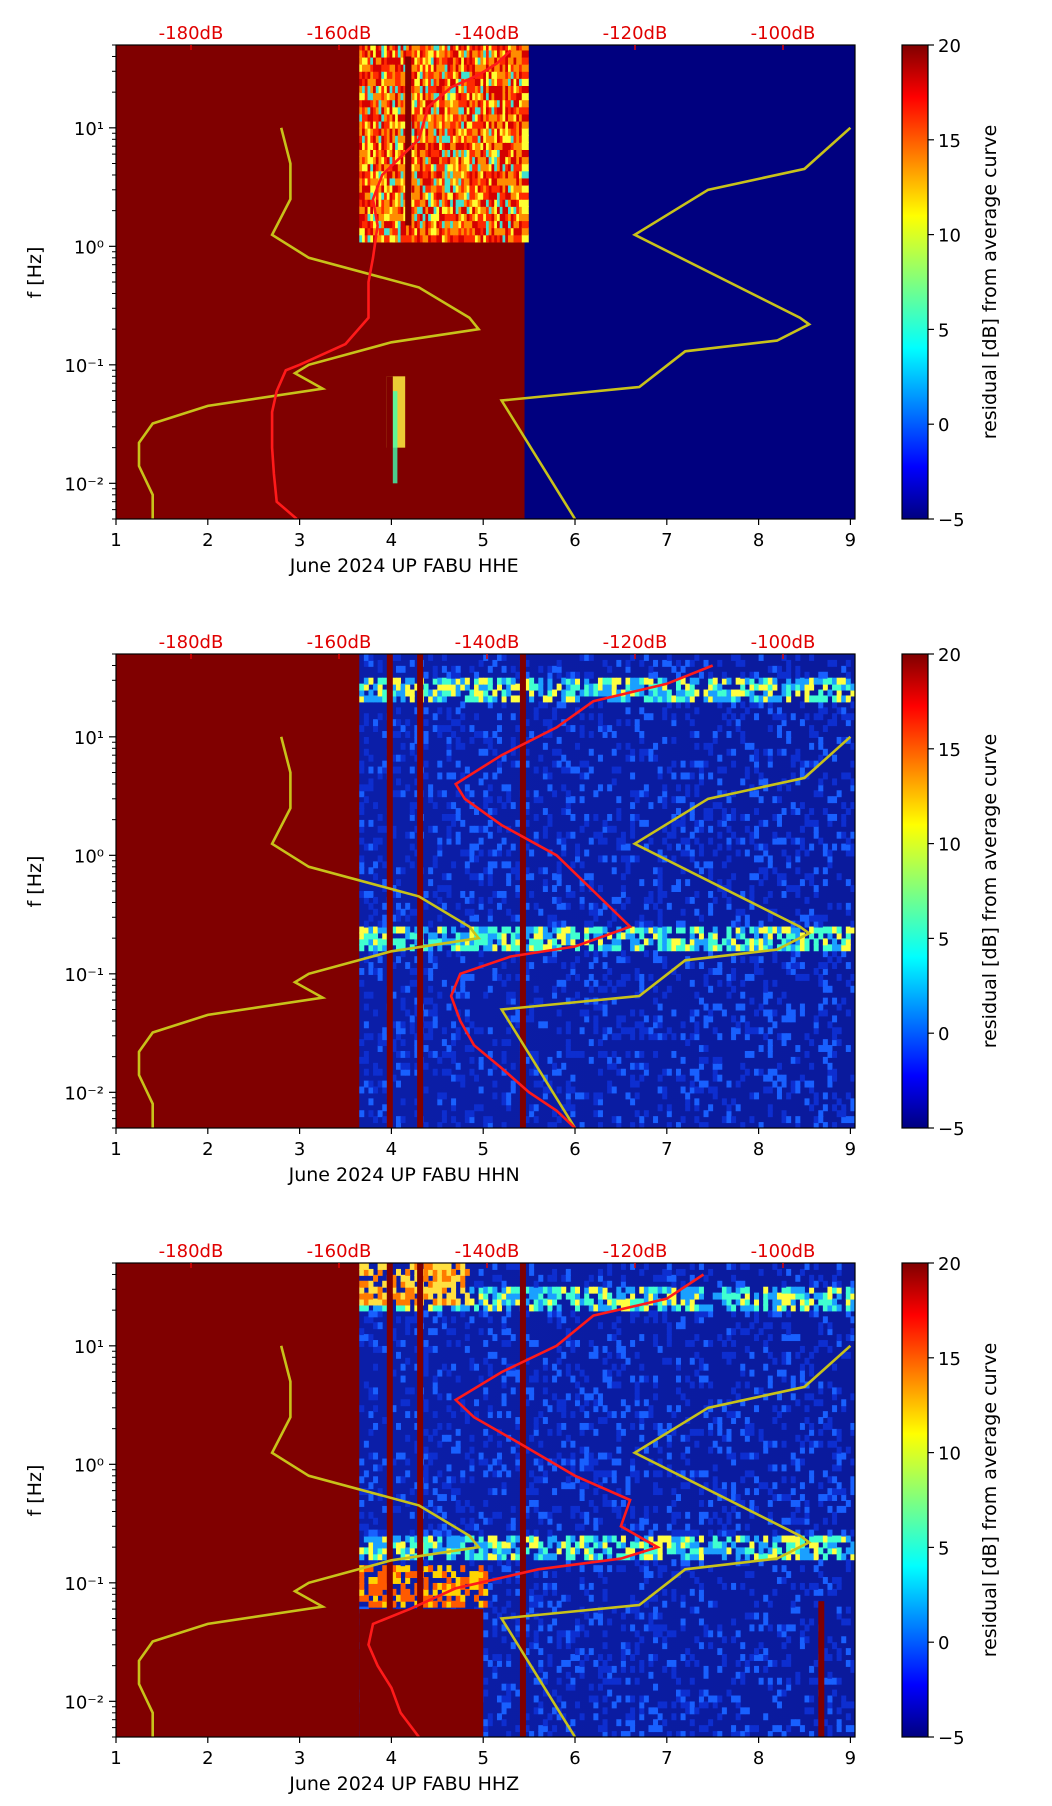 The image size is (1052, 1806). What do you see at coordinates (403, 1784) in the screenshot?
I see `x-axis-title: June 2024 UP FABU HHZ` at bounding box center [403, 1784].